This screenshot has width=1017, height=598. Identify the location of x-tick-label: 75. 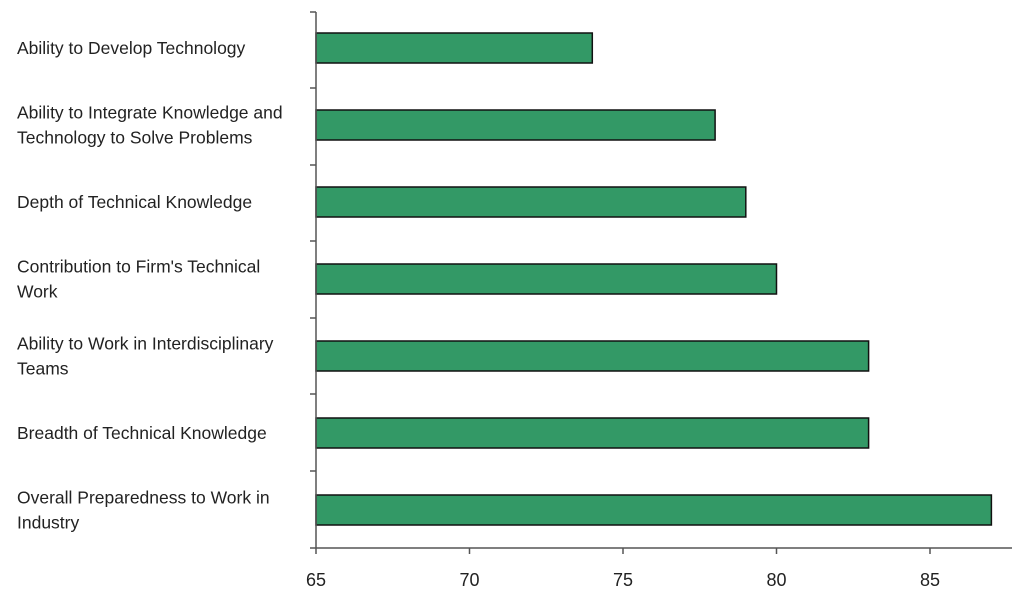
(623, 580).